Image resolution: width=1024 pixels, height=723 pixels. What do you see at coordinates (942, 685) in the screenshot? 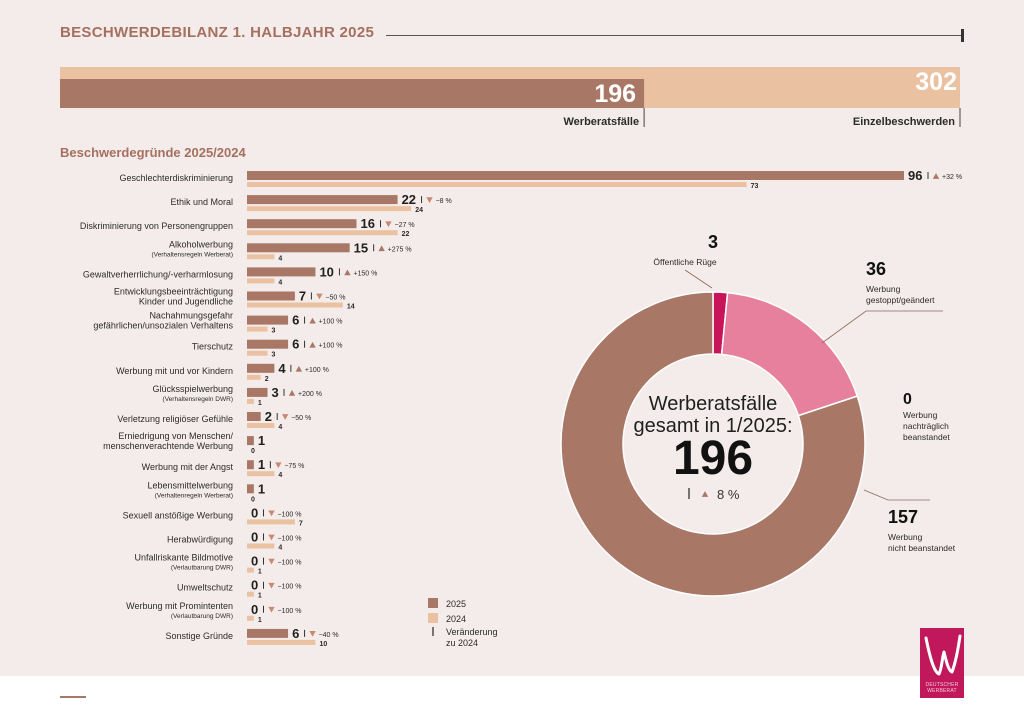
I see `logo-line1: DEUTSCHER` at bounding box center [942, 685].